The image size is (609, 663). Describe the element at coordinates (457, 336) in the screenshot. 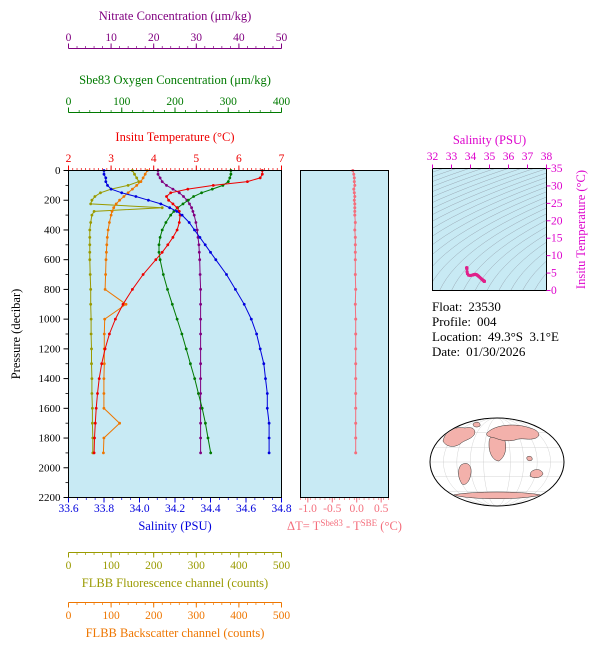

I see `location-label: Location:` at that location.